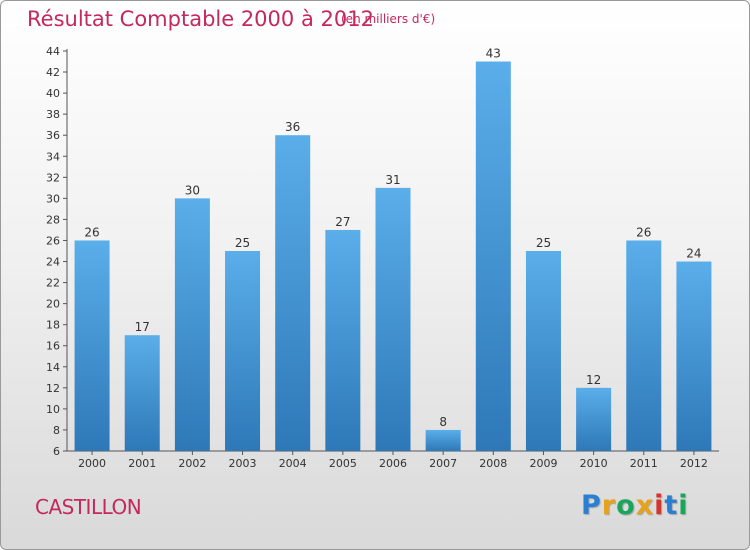  Describe the element at coordinates (53, 93) in the screenshot. I see `y-tick-label: 40` at that location.